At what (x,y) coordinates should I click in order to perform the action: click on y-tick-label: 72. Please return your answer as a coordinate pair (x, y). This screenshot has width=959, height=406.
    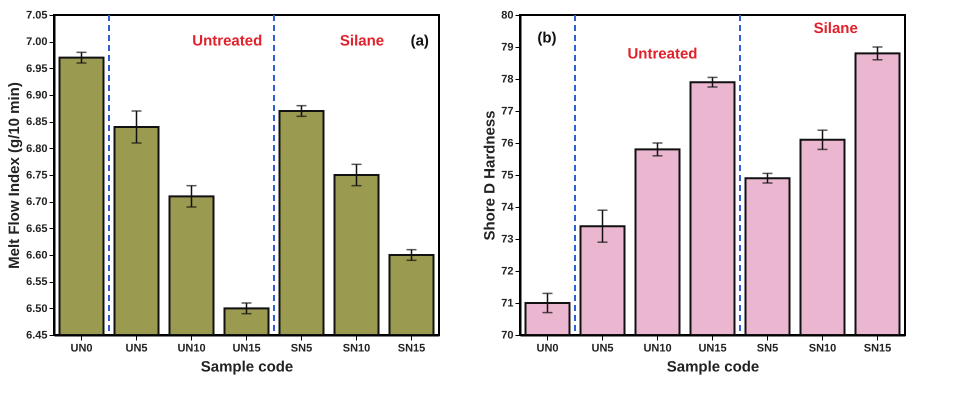
    Looking at the image, I should click on (507, 272).